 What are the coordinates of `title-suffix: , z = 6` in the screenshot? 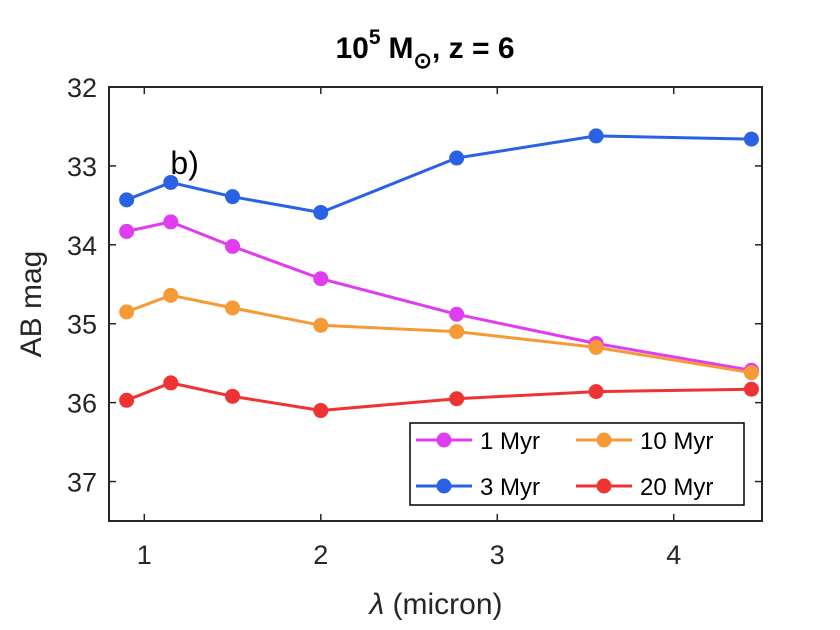 It's located at (473, 48).